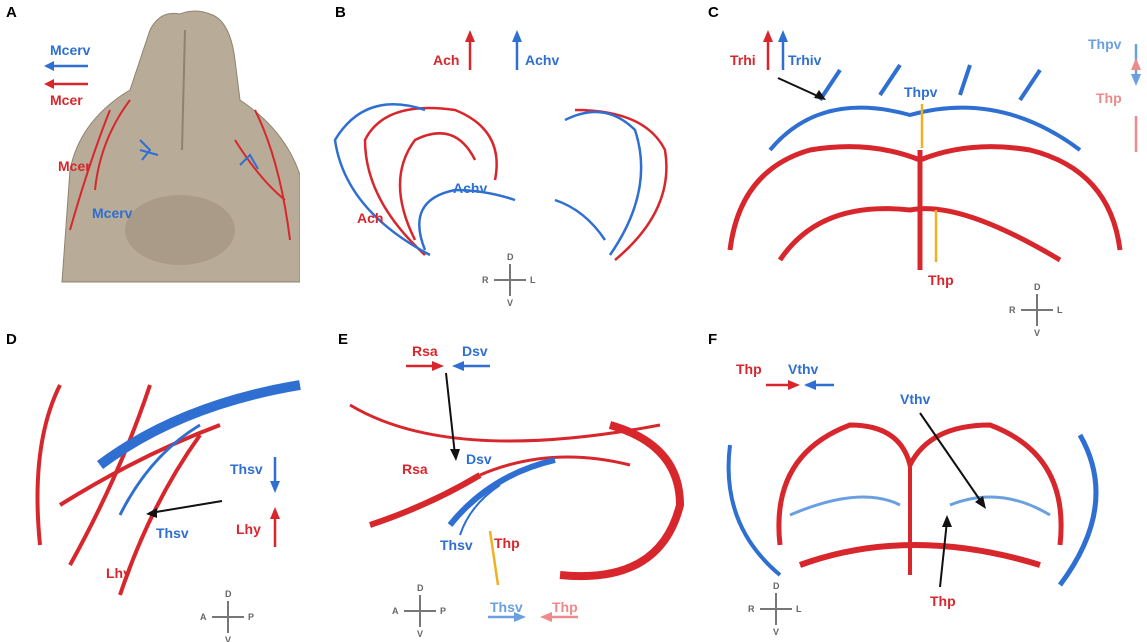  I want to click on vessel-label-thsv: Thsv, so click(456, 545).